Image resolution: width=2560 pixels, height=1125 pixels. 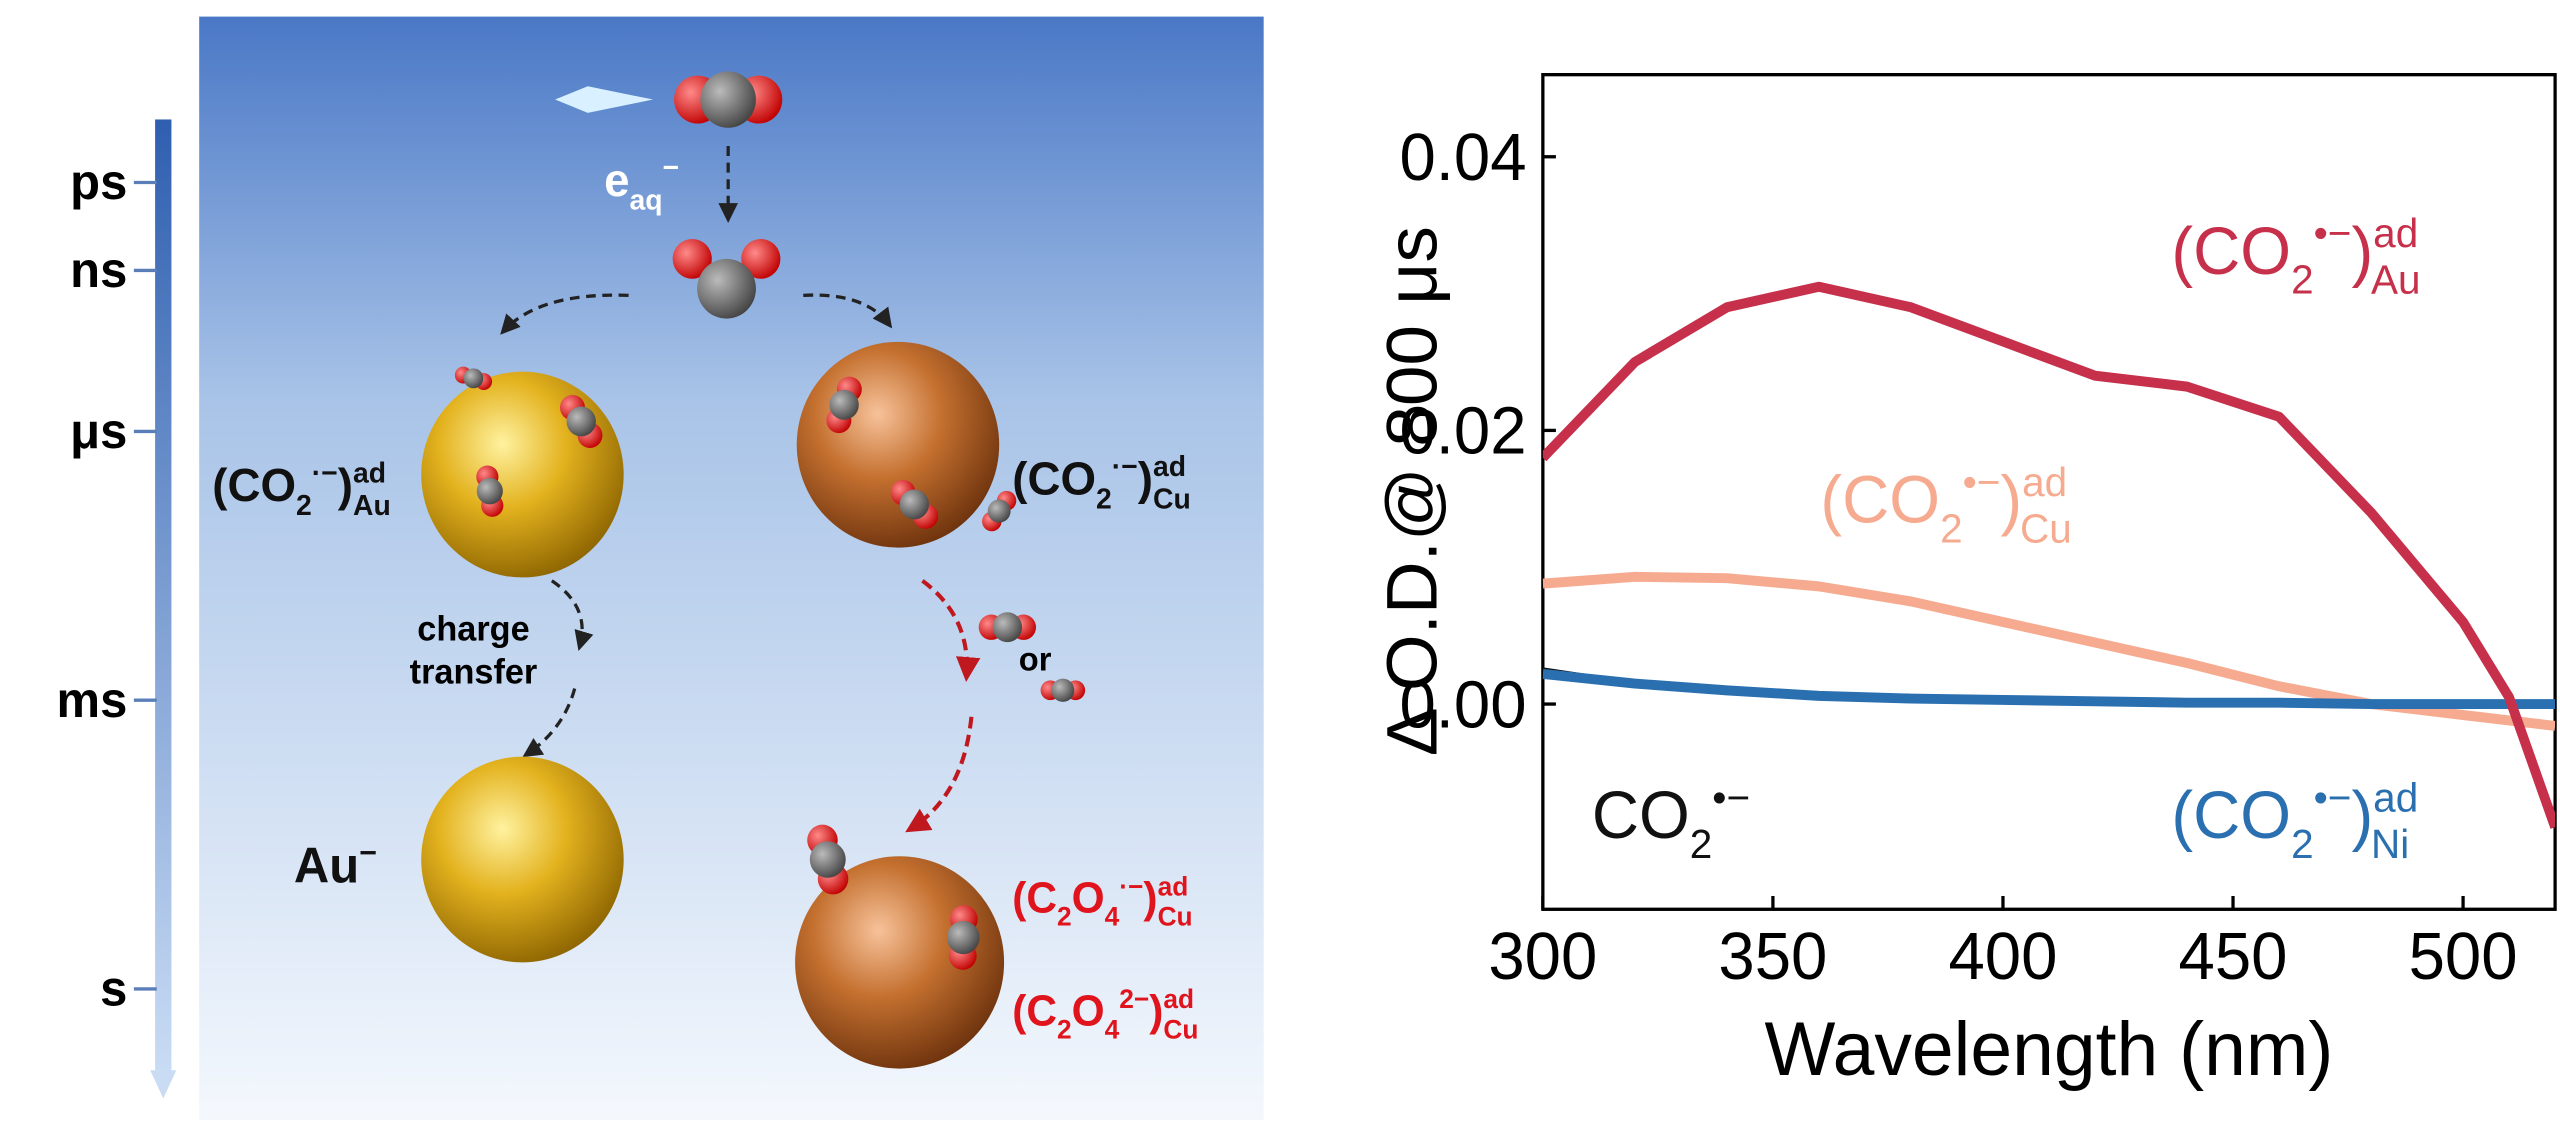 I want to click on oxalate-label: (C2O4·−)ad Cu, so click(x=1102, y=901).